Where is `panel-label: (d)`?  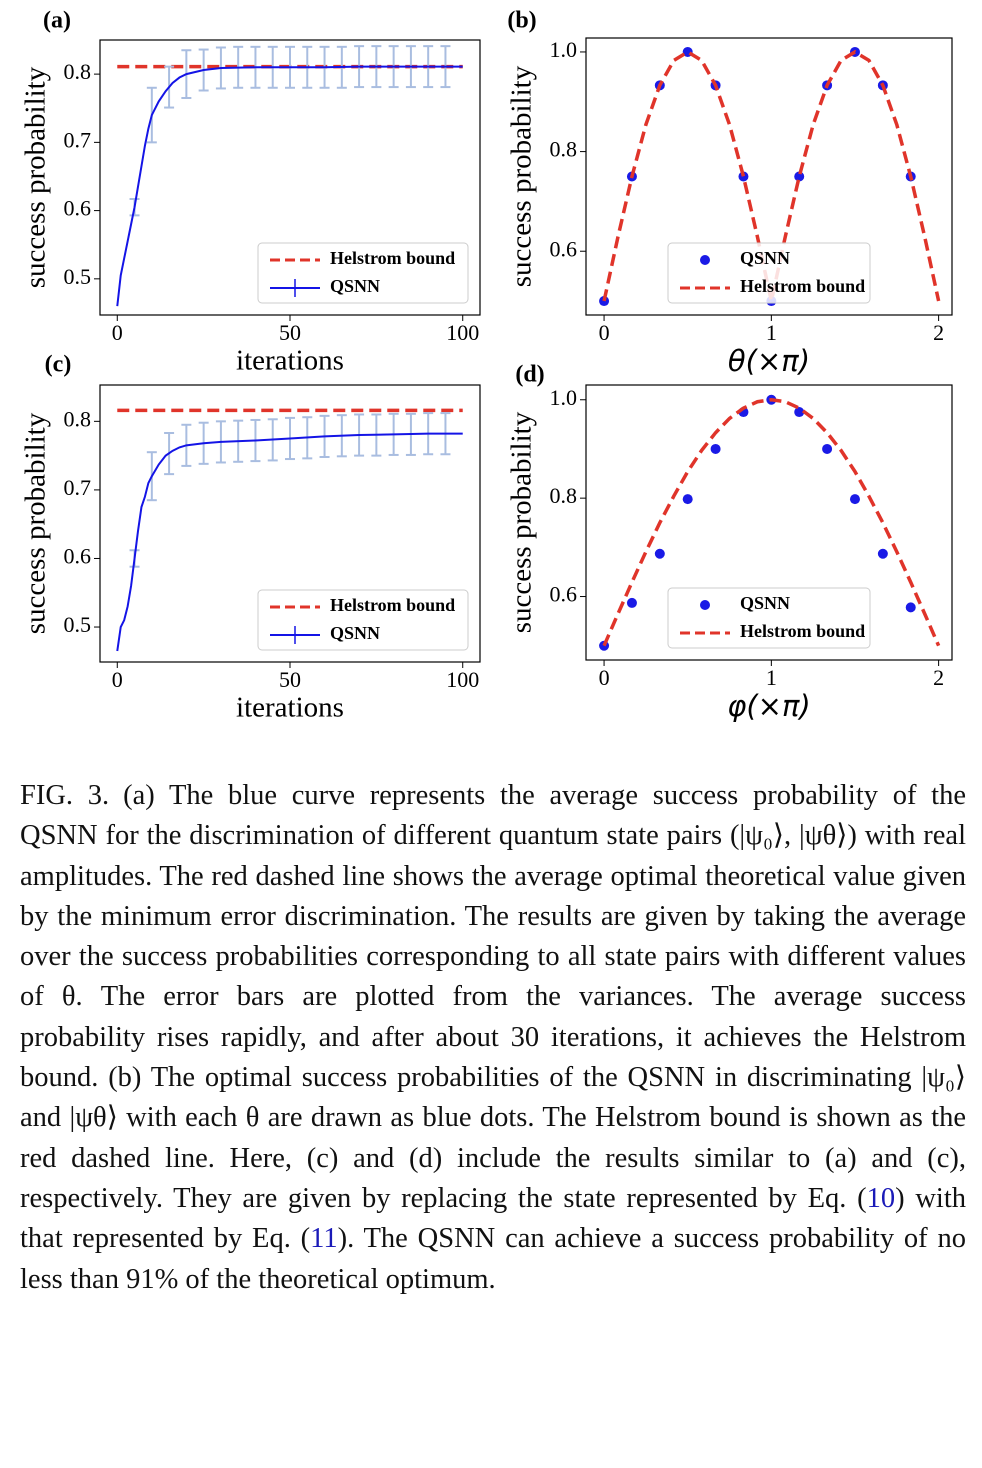 panel-label: (d) is located at coordinates (529, 375).